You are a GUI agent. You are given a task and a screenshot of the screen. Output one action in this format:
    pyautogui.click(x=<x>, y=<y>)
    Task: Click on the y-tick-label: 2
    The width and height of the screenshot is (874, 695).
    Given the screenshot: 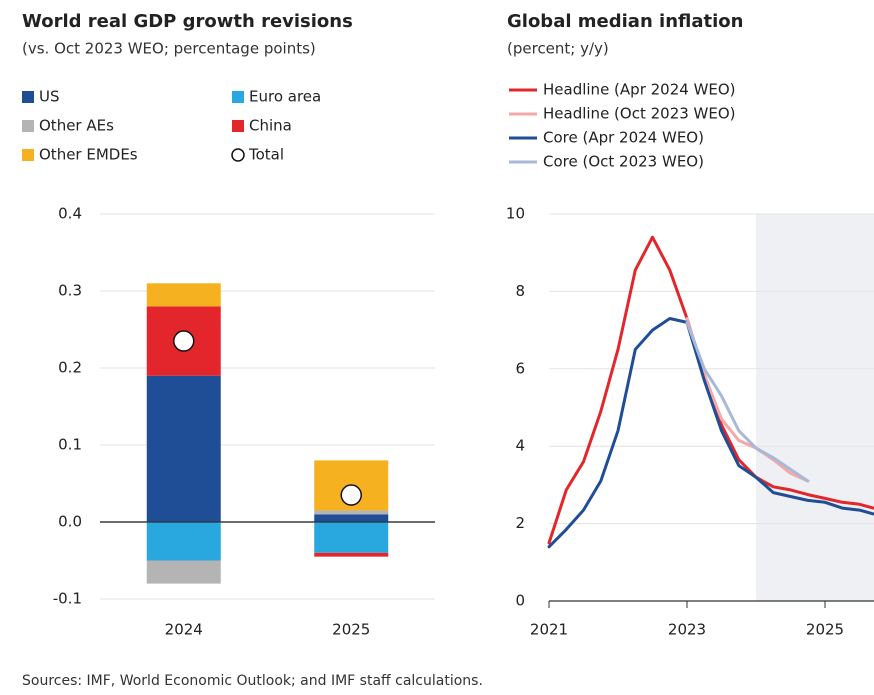 What is the action you would take?
    pyautogui.click(x=520, y=523)
    